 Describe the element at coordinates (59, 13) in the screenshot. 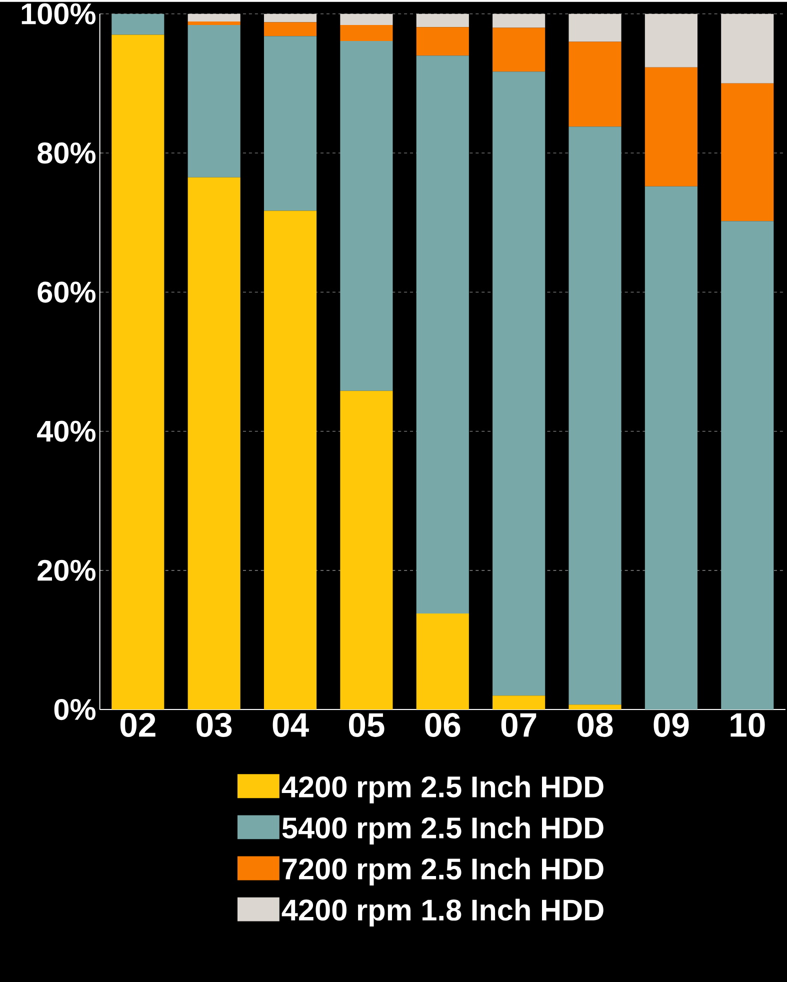

I see `y-tick-label: 100%` at that location.